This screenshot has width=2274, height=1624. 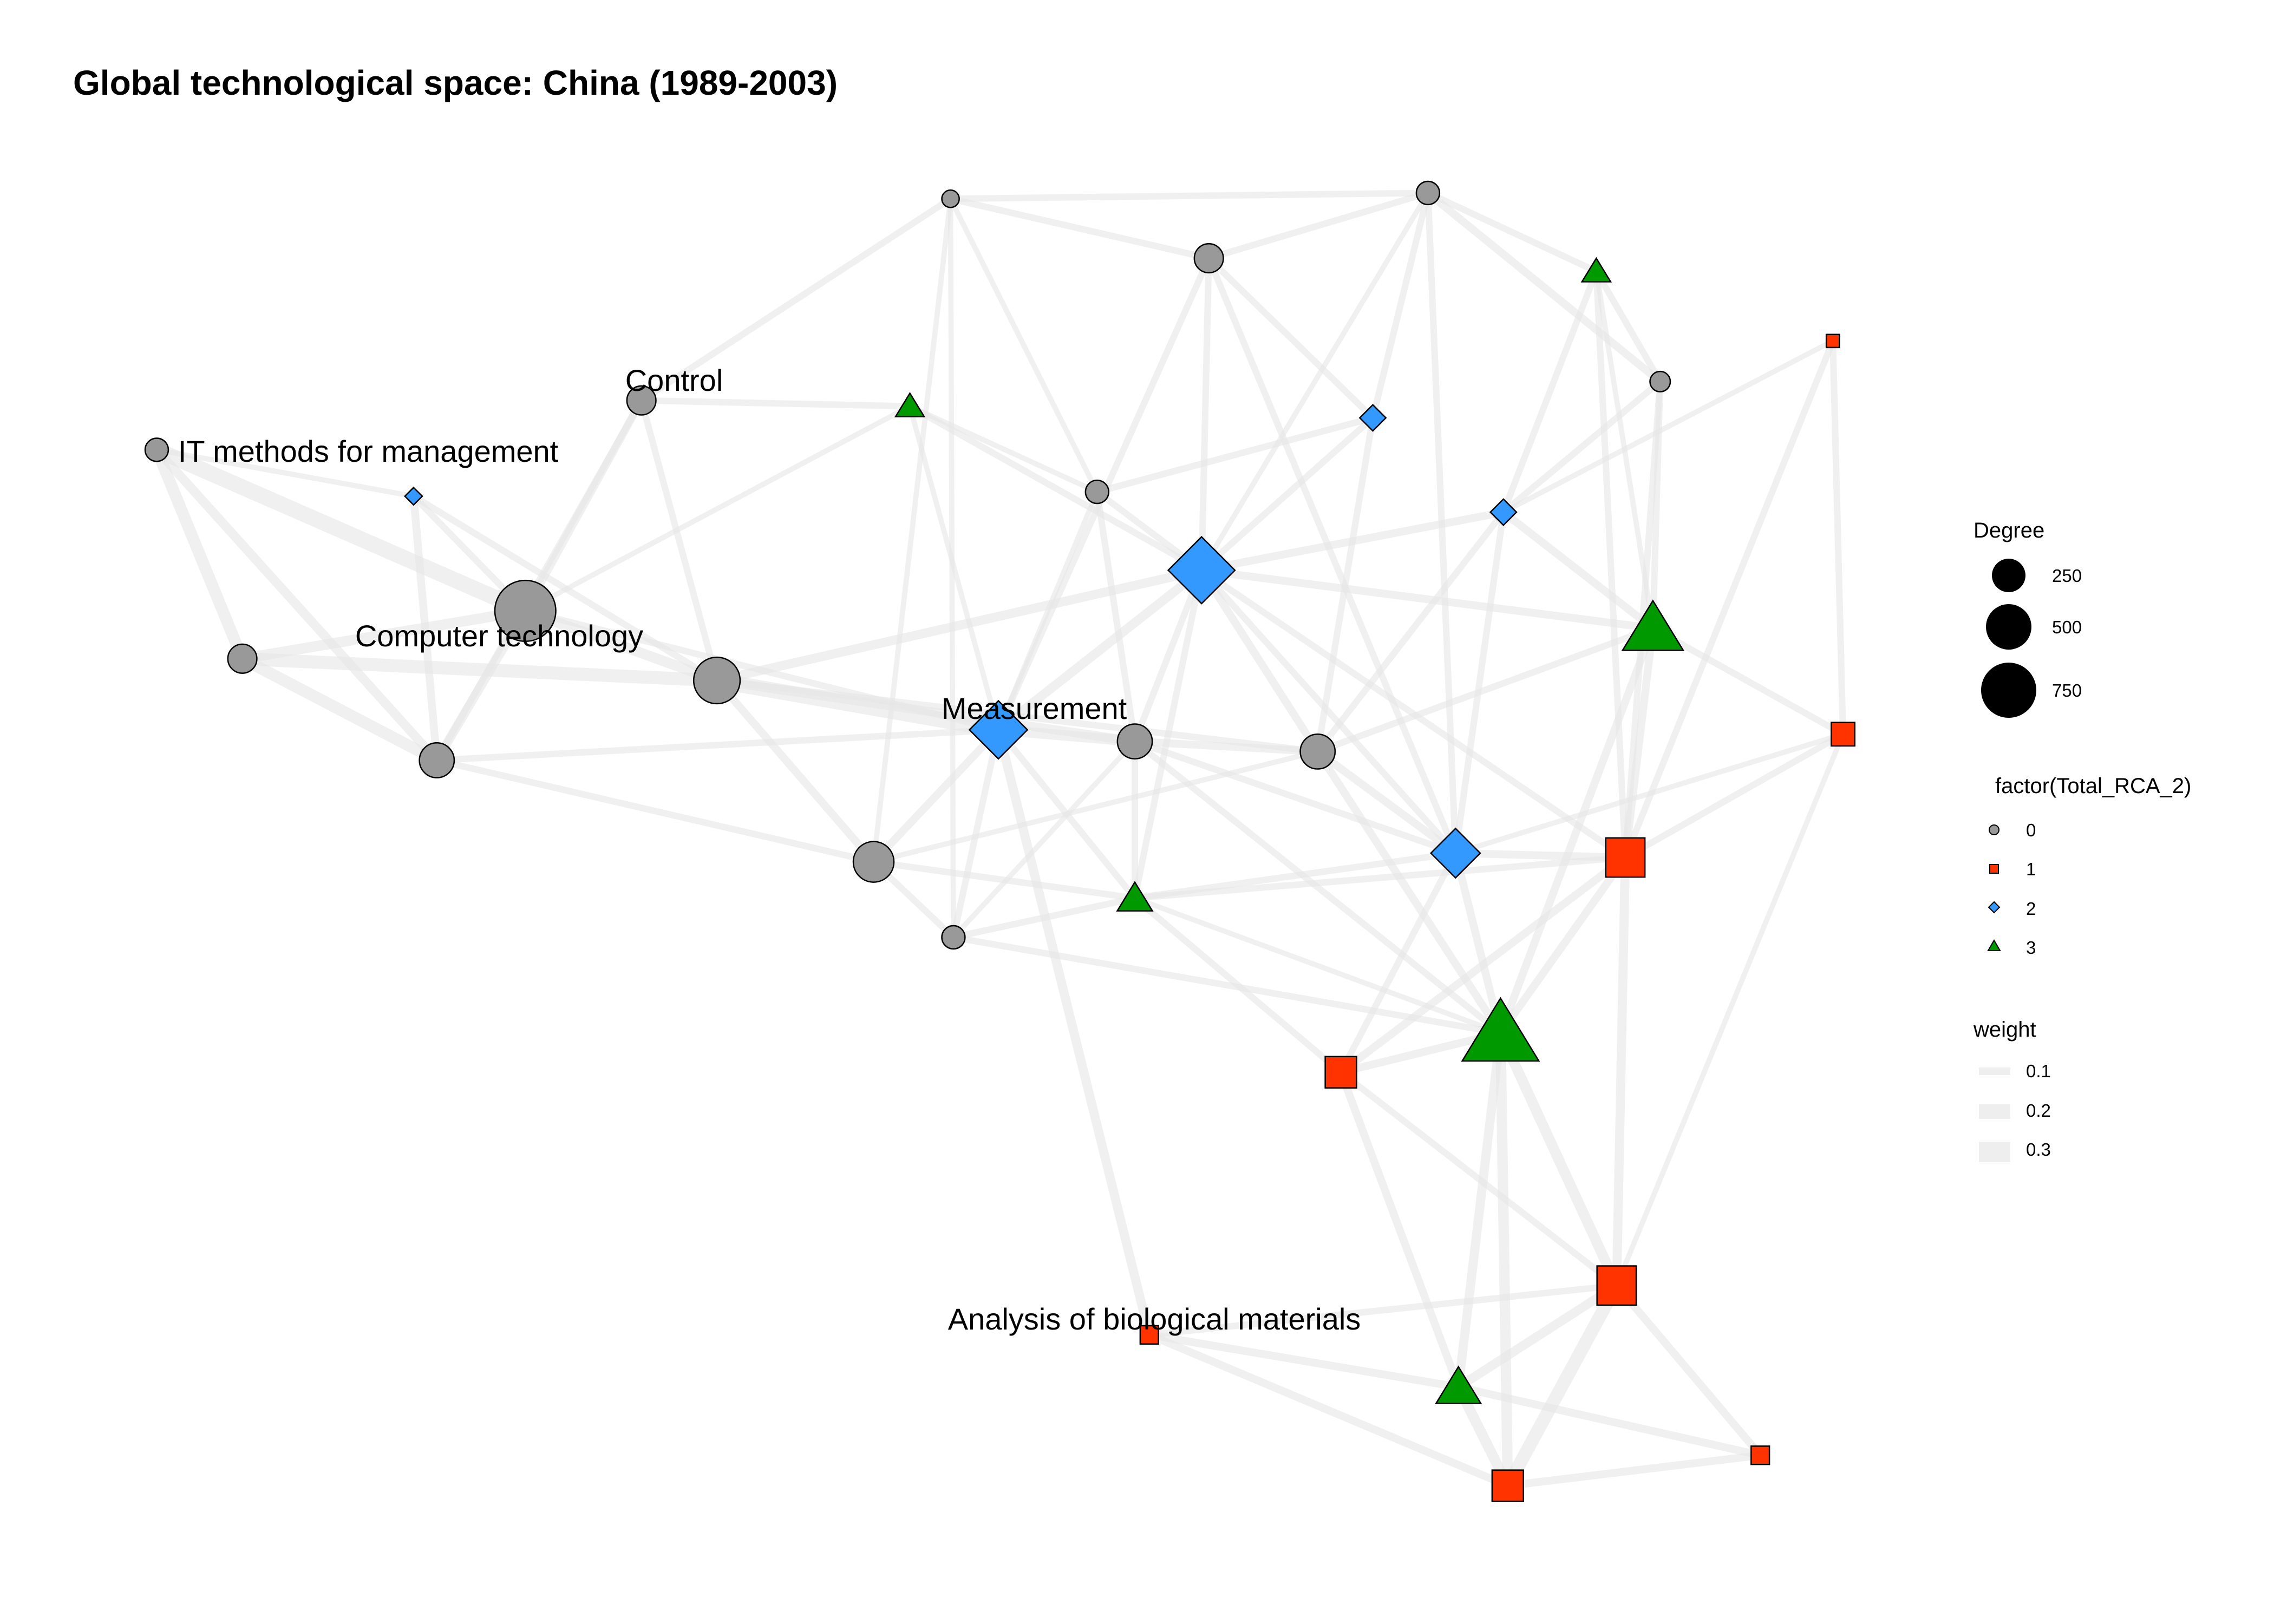 What do you see at coordinates (2031, 909) in the screenshot?
I see `legend-factor-label-2: 2` at bounding box center [2031, 909].